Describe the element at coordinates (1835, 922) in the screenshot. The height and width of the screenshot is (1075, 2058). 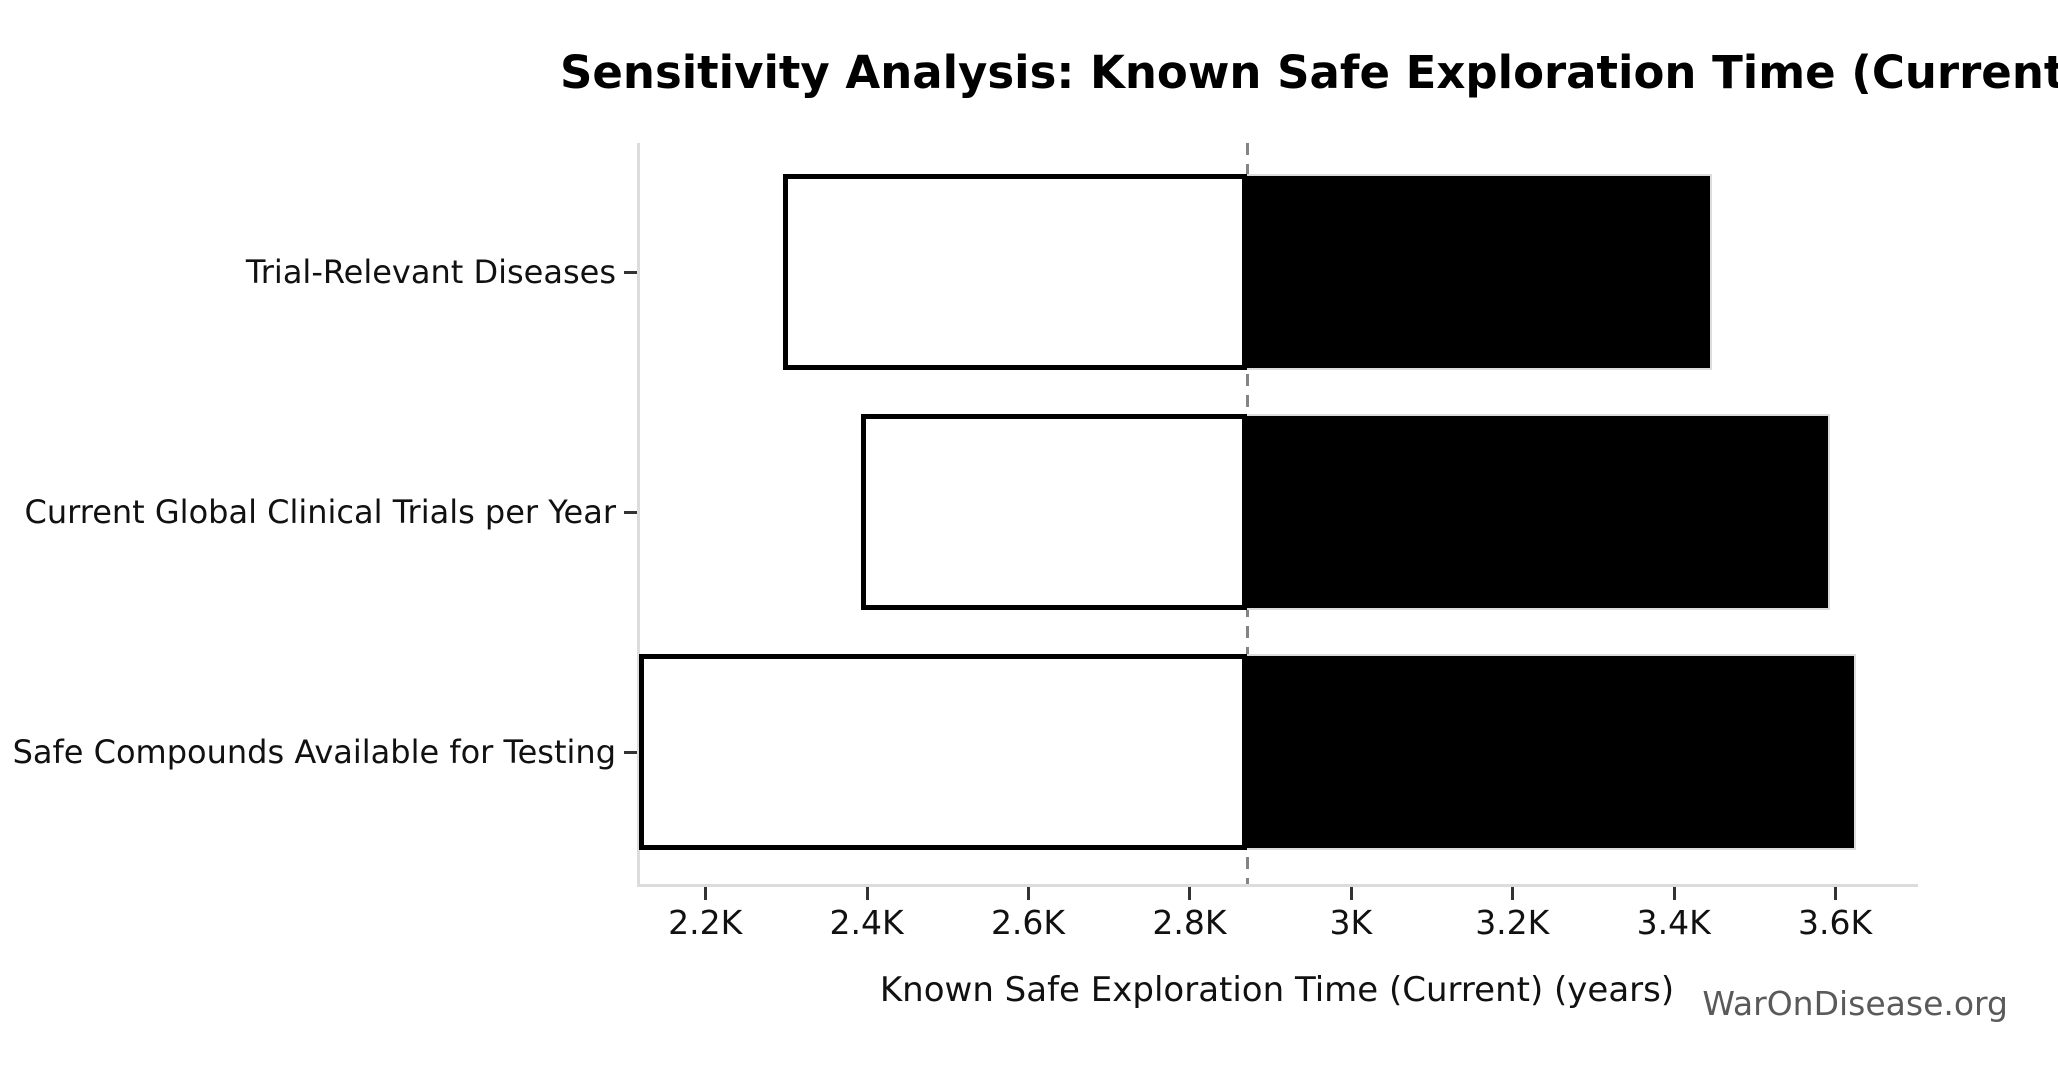
I see `x-tick-label: 3.6K` at that location.